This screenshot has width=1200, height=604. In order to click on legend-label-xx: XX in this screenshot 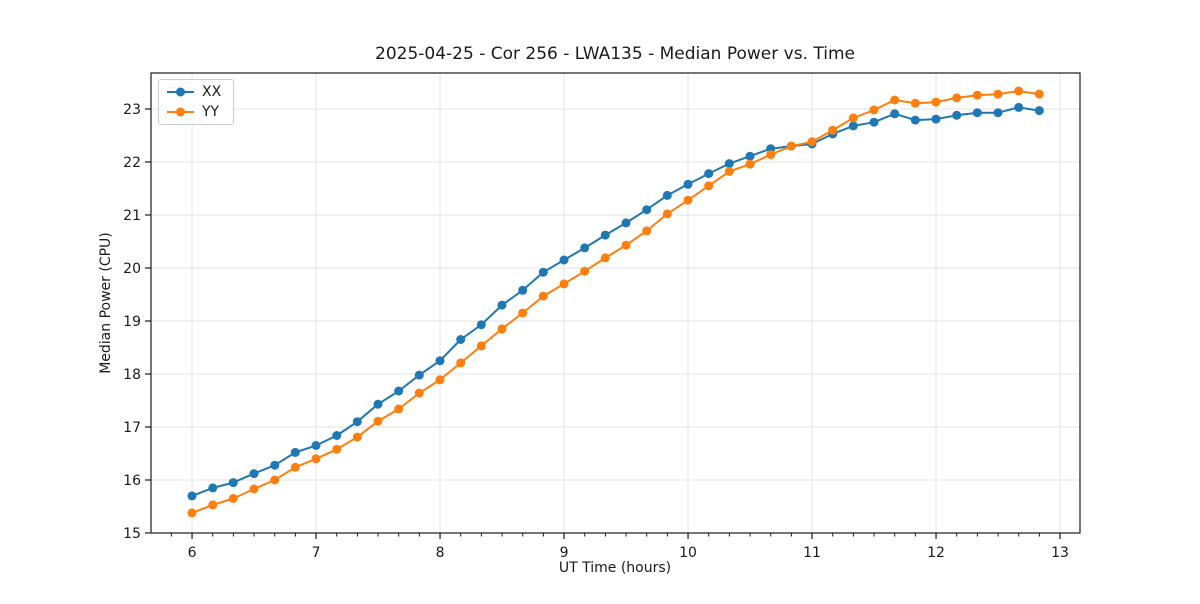, I will do `click(212, 92)`.